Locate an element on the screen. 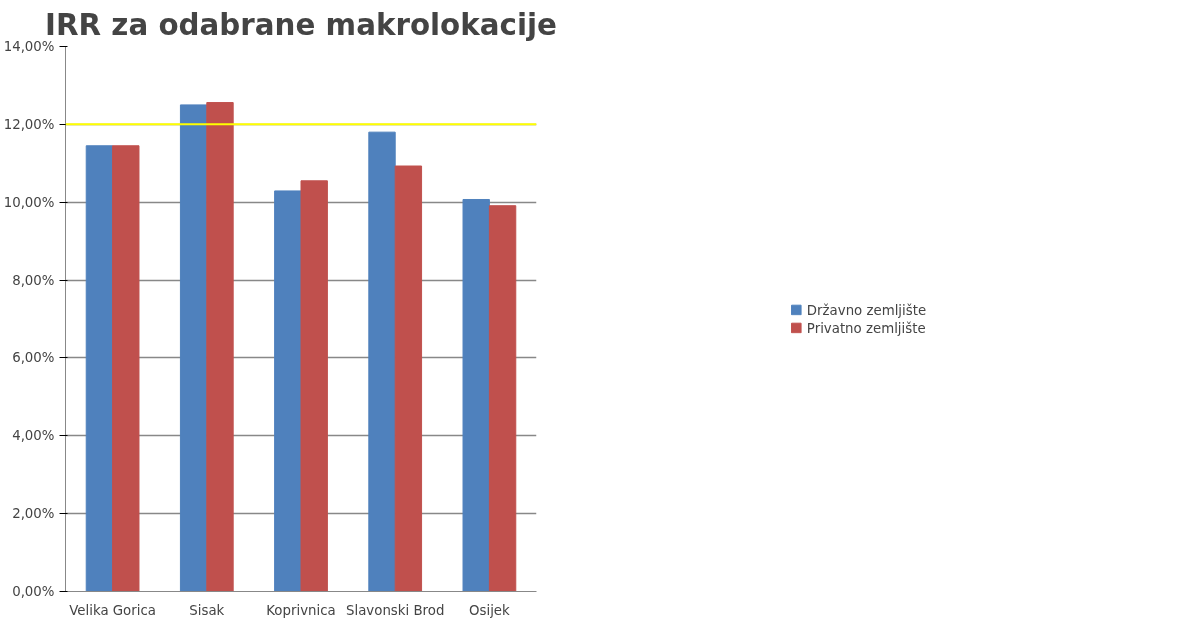  y-tick-label: 0,00% is located at coordinates (33, 591).